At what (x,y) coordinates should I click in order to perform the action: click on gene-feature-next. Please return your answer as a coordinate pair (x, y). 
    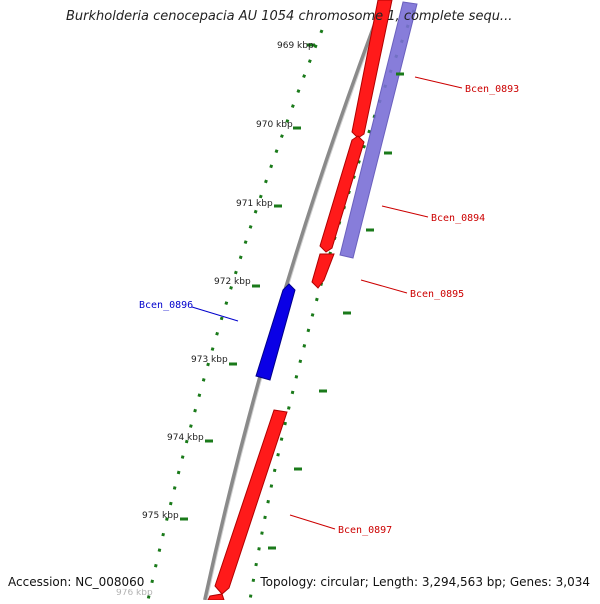
    Looking at the image, I should click on (216, 597).